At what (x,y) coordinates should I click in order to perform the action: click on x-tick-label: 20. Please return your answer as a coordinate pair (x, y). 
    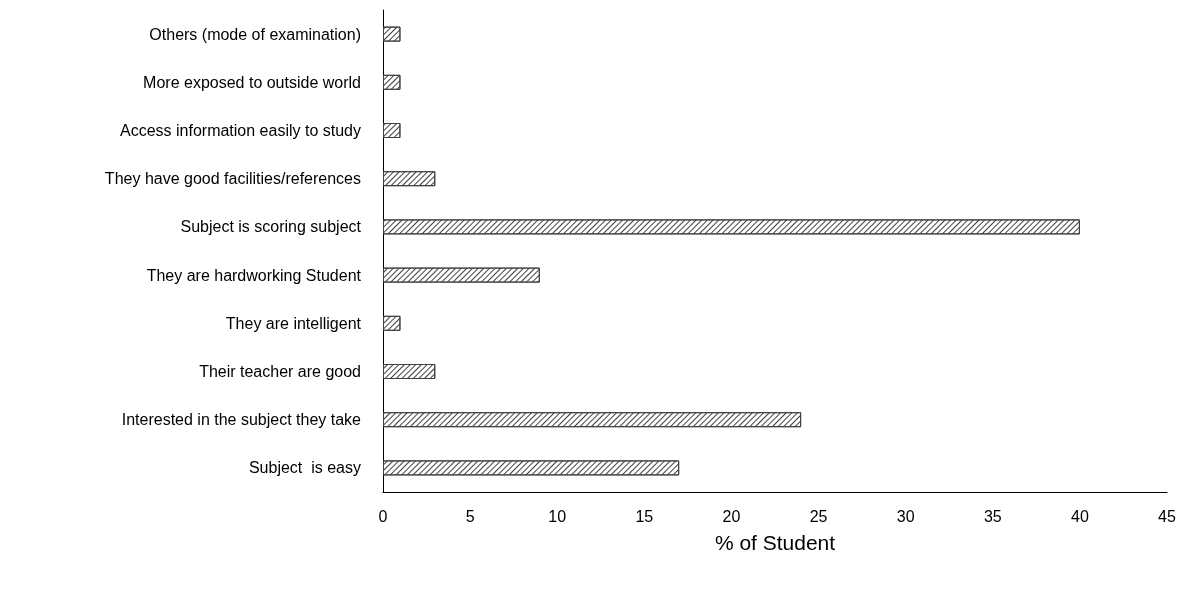
    Looking at the image, I should click on (731, 516).